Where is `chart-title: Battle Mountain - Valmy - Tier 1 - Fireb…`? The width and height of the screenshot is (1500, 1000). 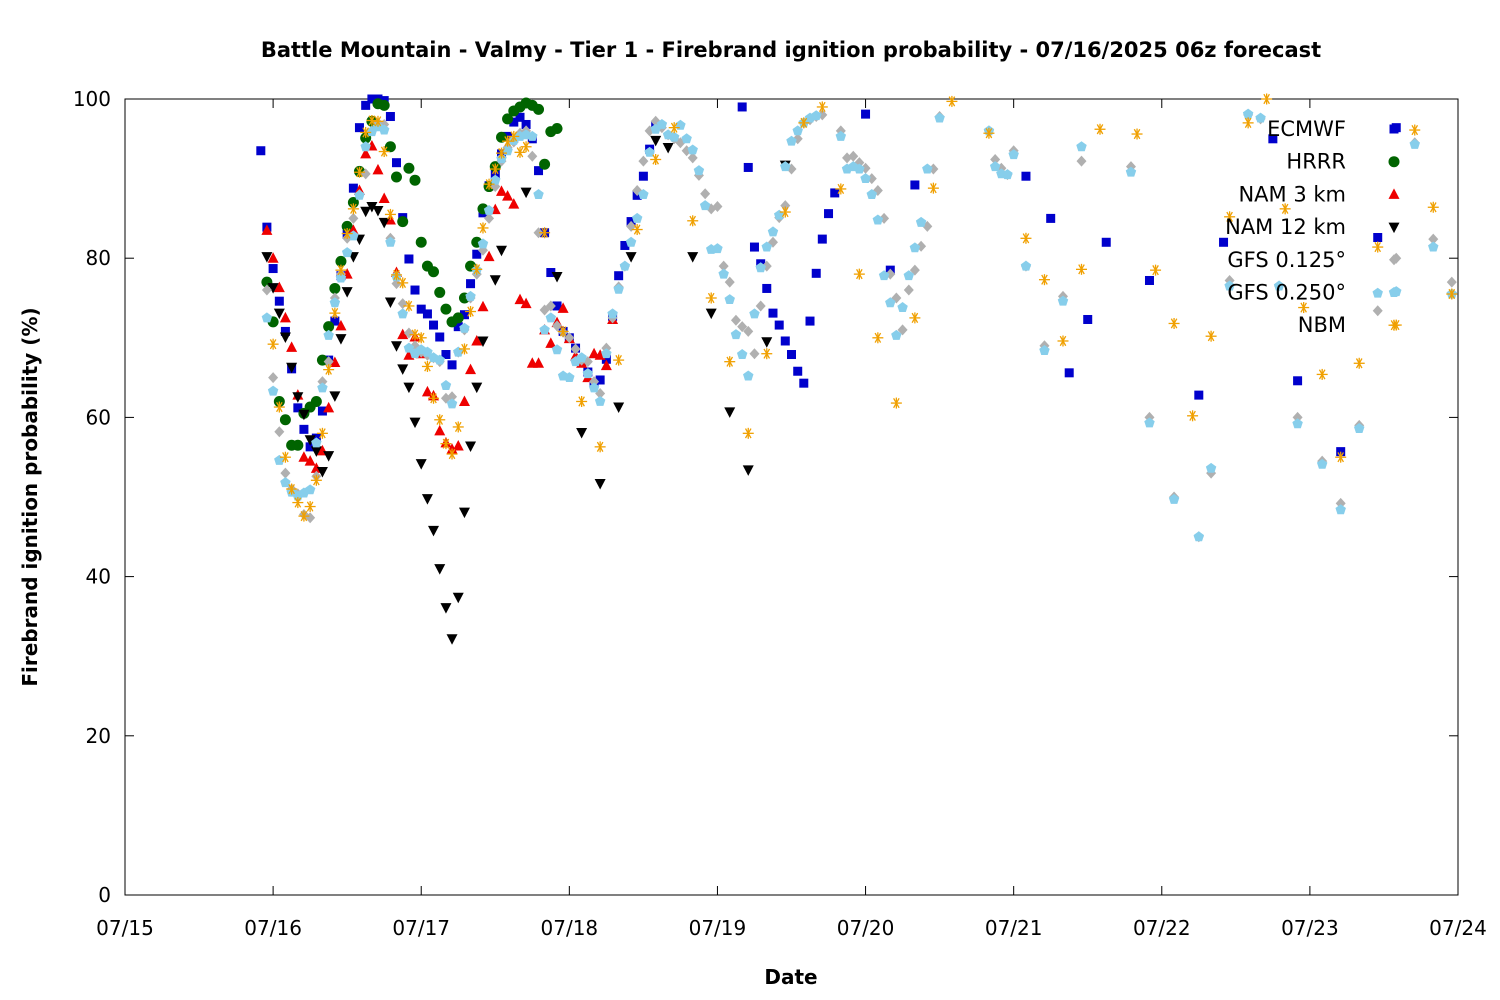 chart-title: Battle Mountain - Valmy - Tier 1 - Fireb… is located at coordinates (791, 50).